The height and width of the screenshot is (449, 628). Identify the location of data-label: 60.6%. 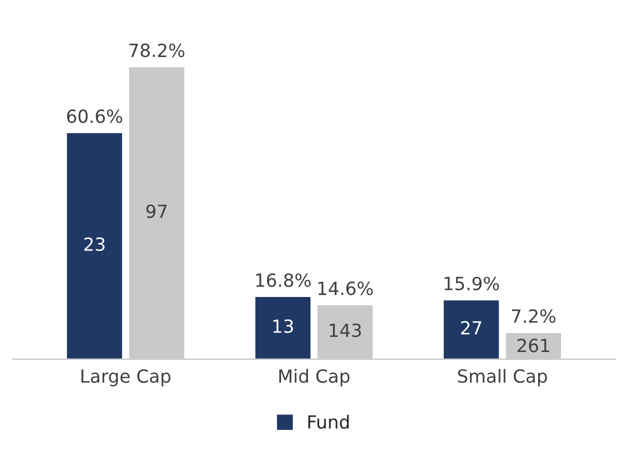
(94, 116).